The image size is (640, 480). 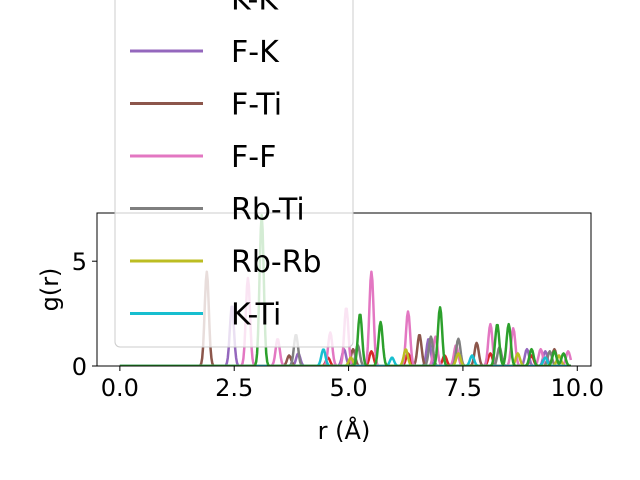 What do you see at coordinates (345, 350) in the screenshot?
I see `series-line-rb-ti` at bounding box center [345, 350].